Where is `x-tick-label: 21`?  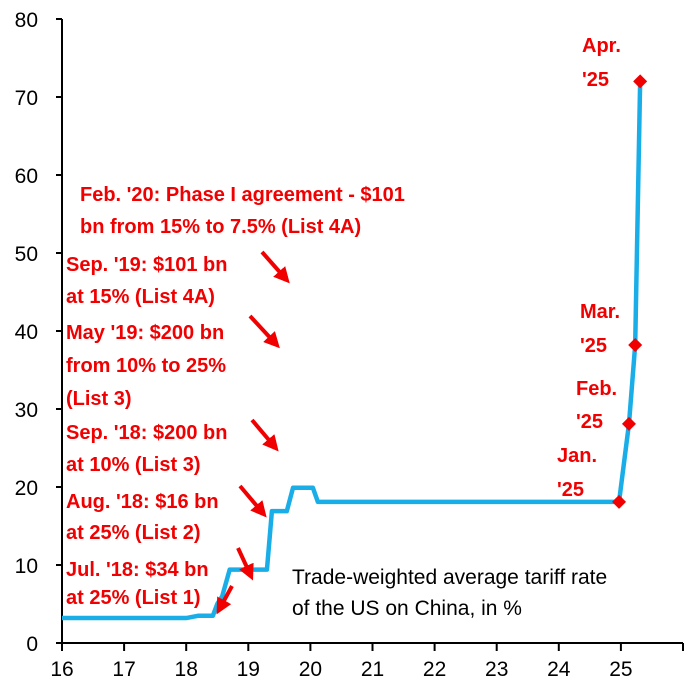 x-tick-label: 21 is located at coordinates (372, 669).